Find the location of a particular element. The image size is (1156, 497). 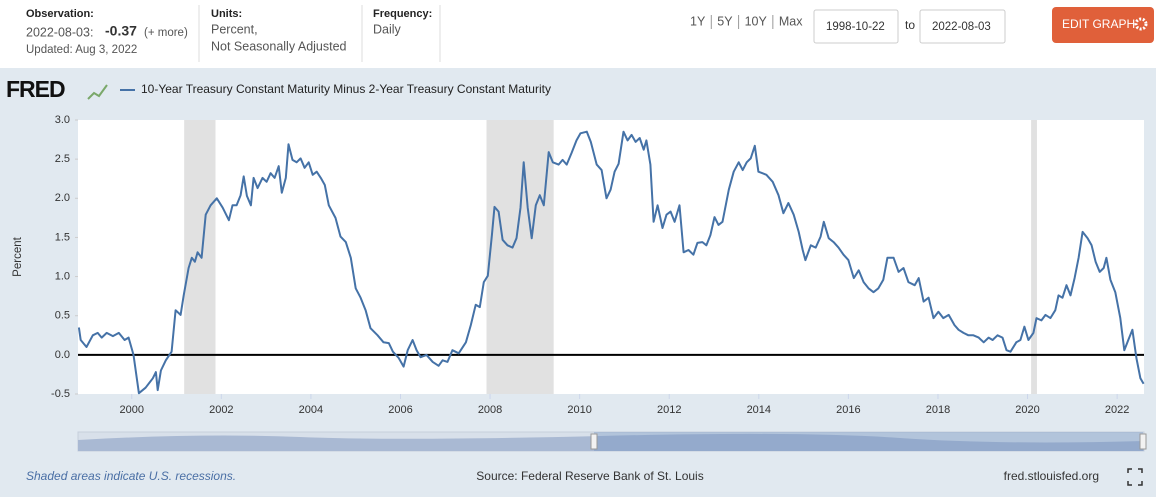

edit-graph-button is located at coordinates (1103, 25).